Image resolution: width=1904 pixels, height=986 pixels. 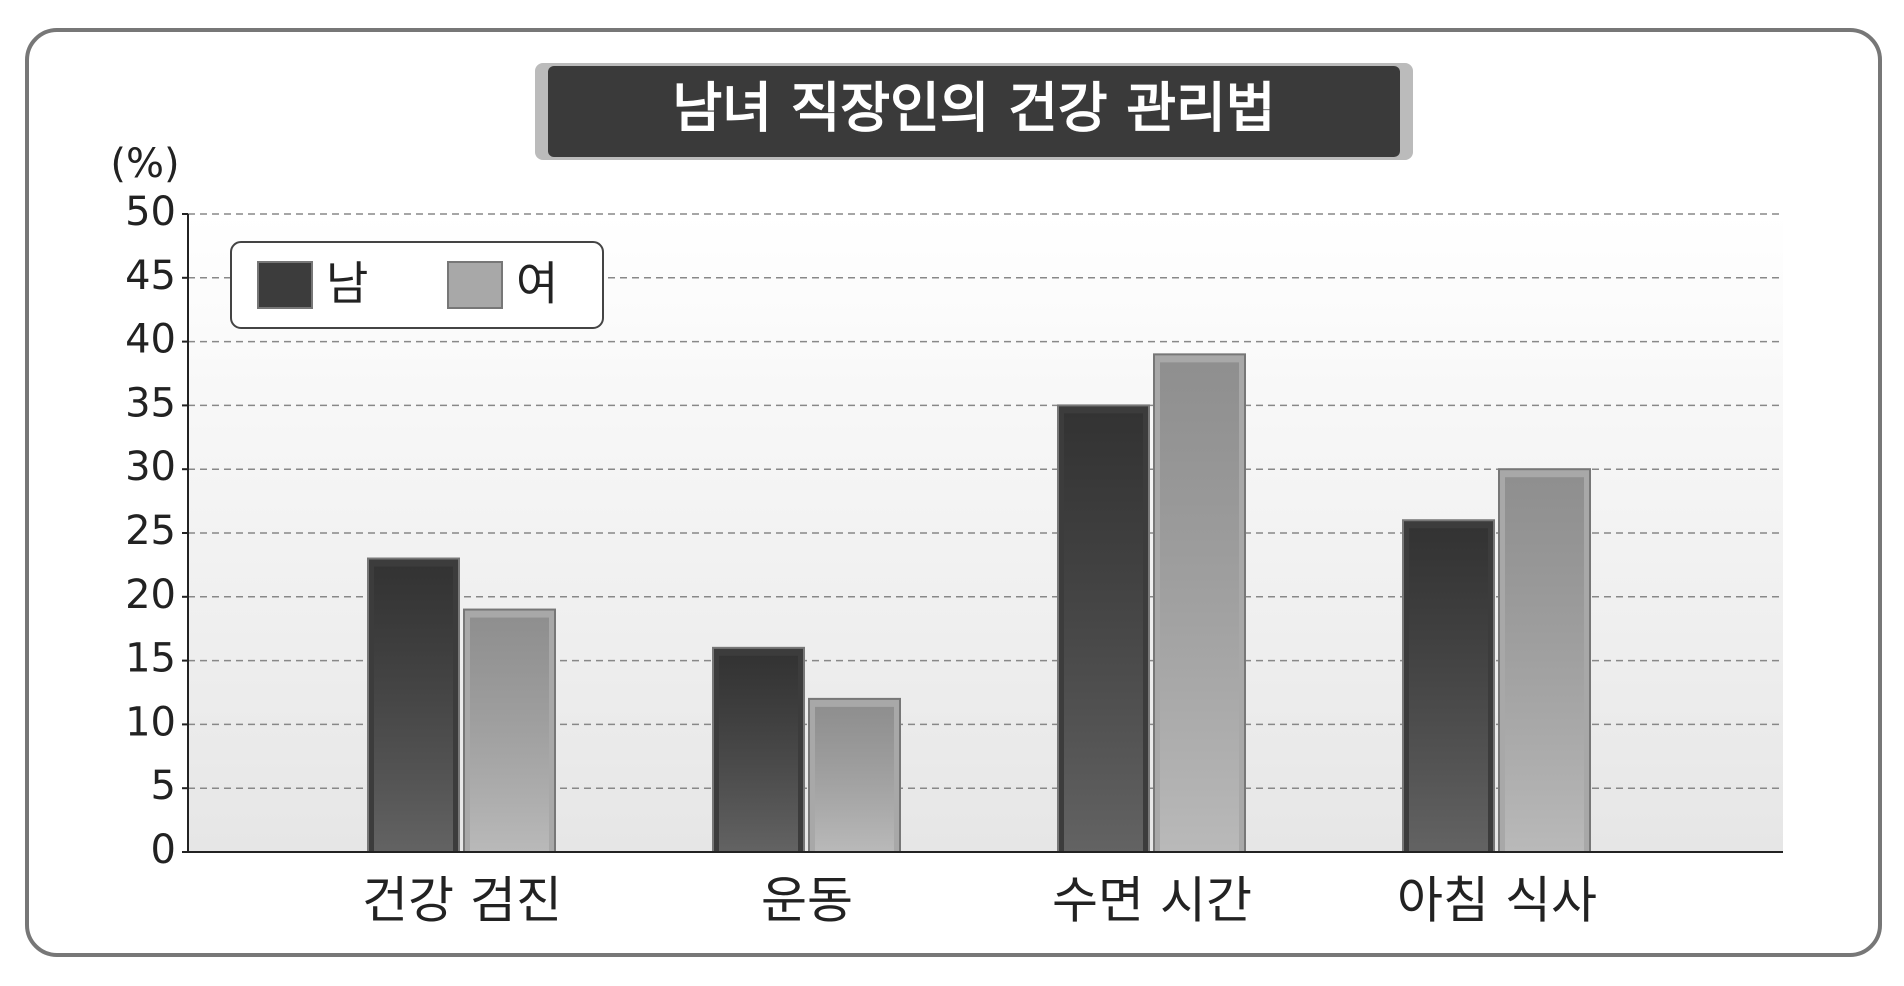 I want to click on legend-label: 여, so click(x=537, y=284).